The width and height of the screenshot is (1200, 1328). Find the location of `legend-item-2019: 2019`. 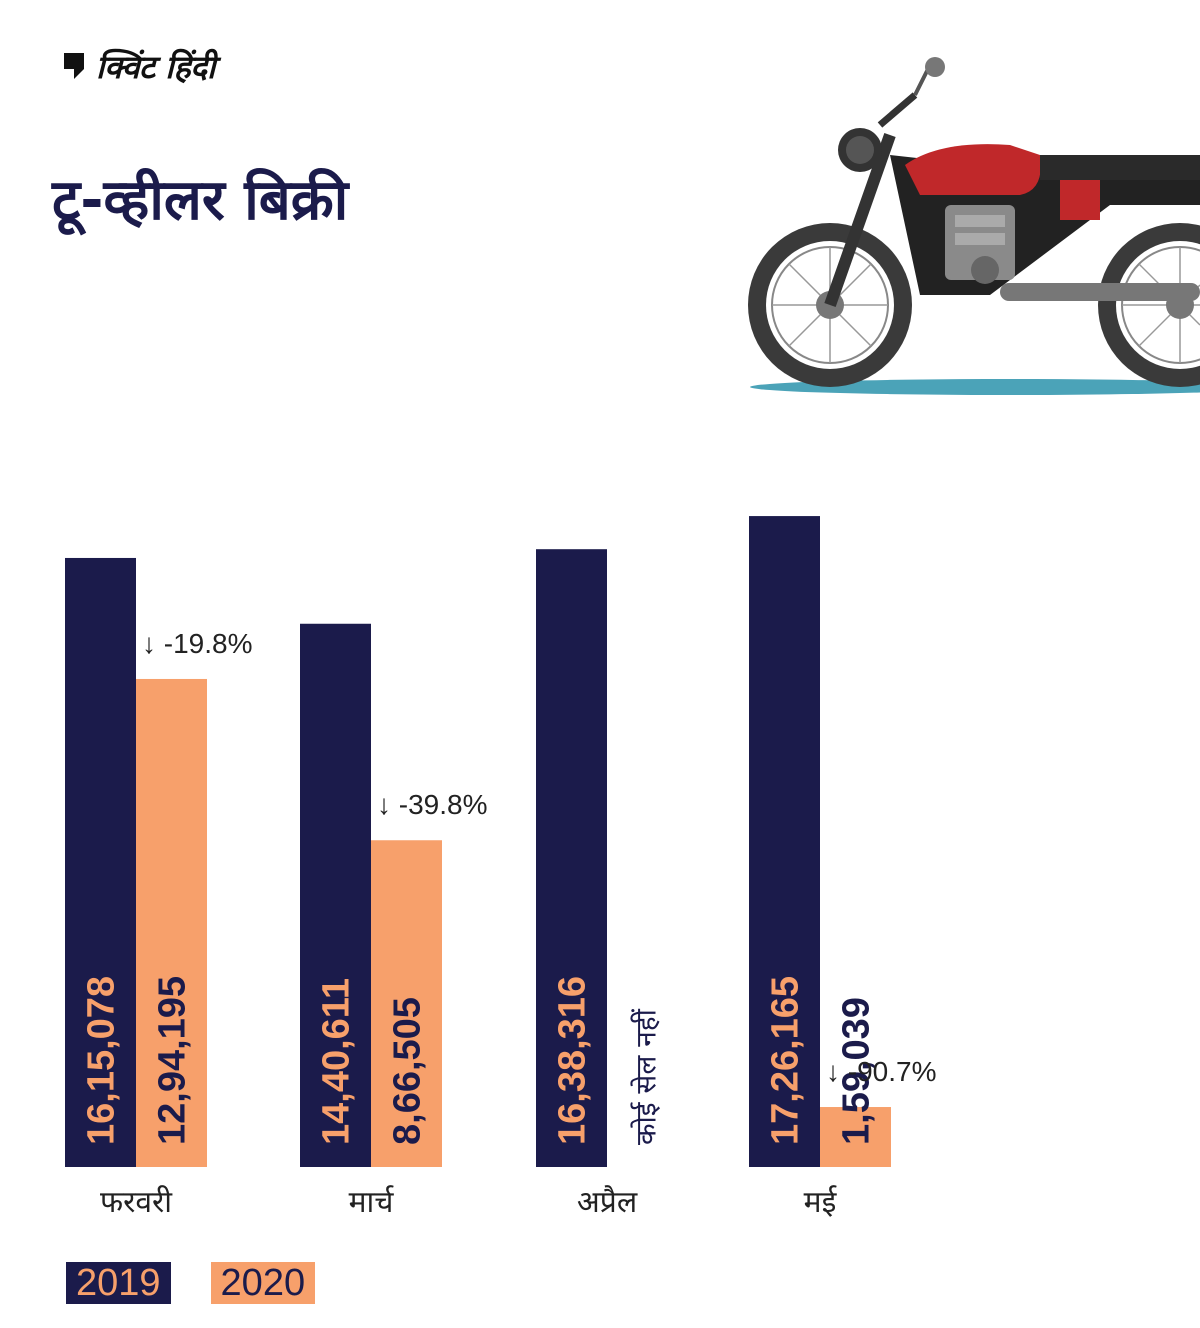

legend-item-2019: 2019 is located at coordinates (118, 1283).